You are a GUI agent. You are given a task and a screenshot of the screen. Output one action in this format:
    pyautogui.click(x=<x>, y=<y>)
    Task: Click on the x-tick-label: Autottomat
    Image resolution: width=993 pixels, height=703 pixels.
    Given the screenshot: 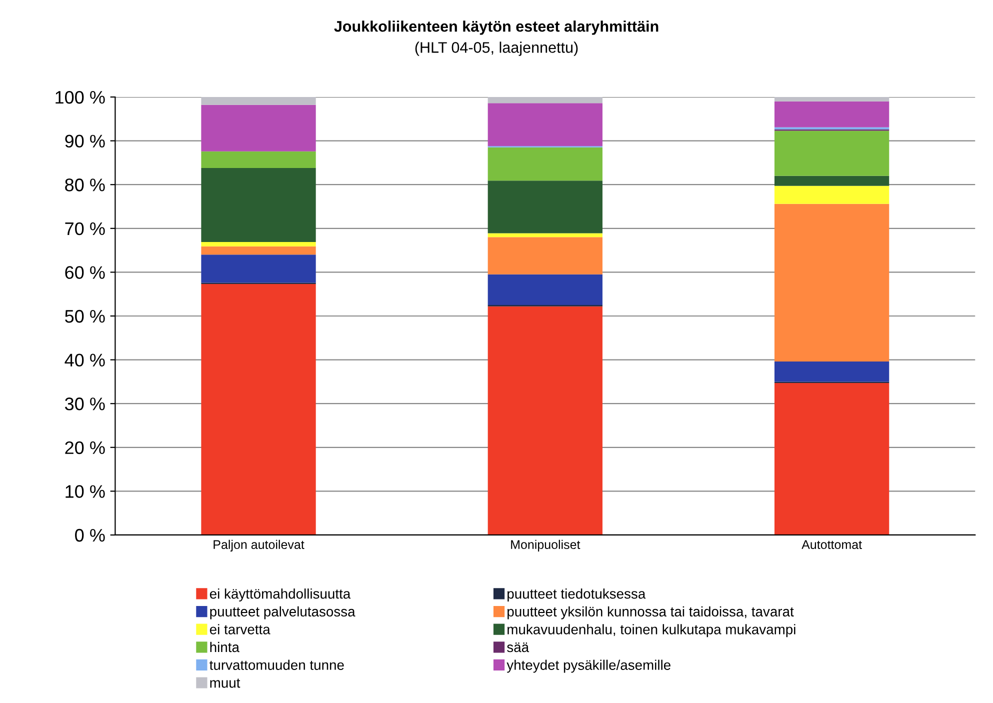 What is the action you would take?
    pyautogui.click(x=832, y=545)
    